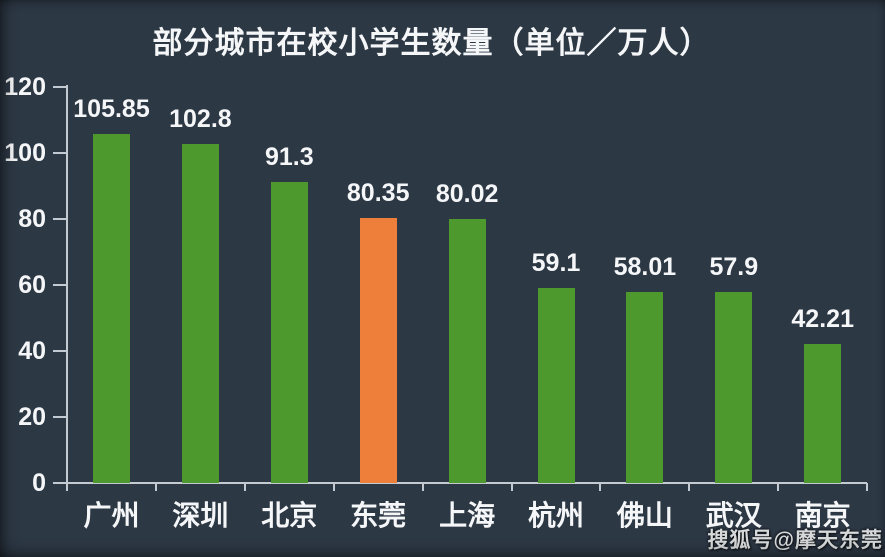 The height and width of the screenshot is (557, 885). What do you see at coordinates (378, 515) in the screenshot?
I see `x-tick-label: 东莞` at bounding box center [378, 515].